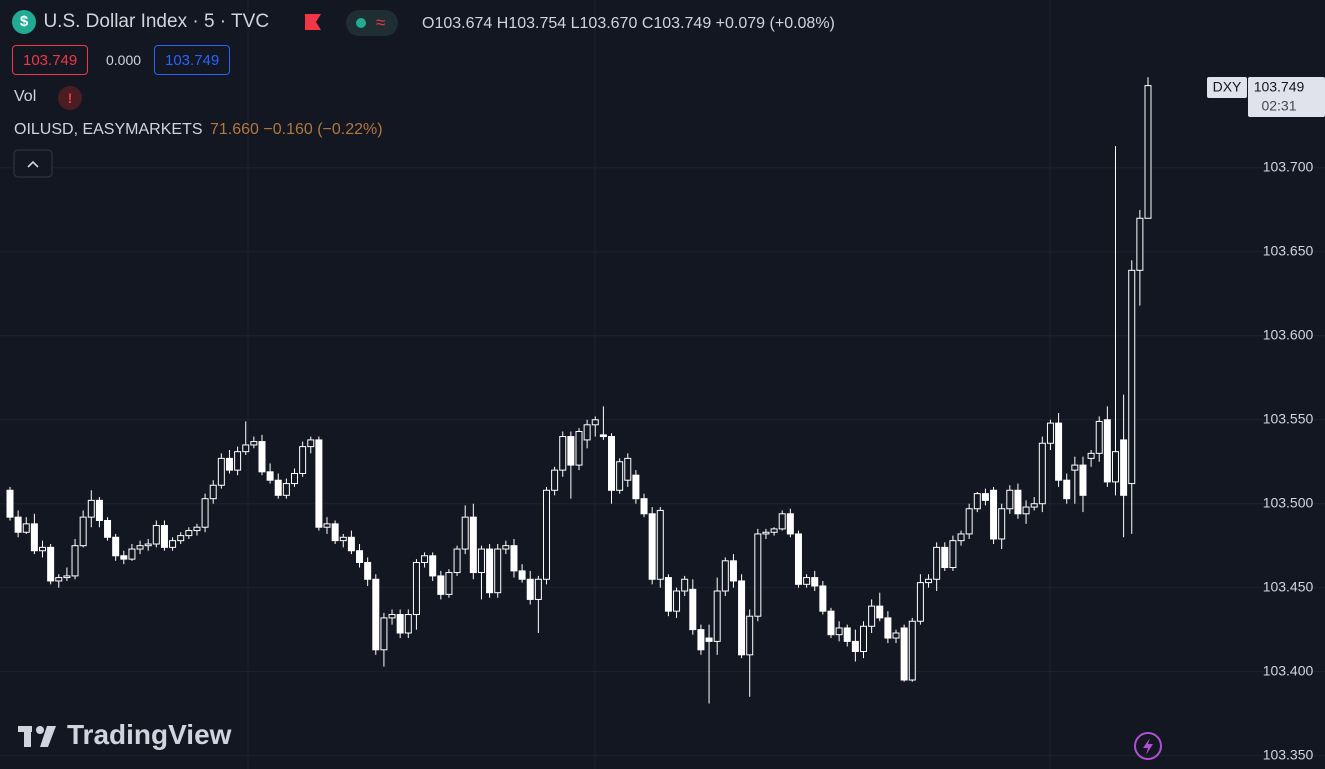 The height and width of the screenshot is (769, 1325). What do you see at coordinates (1288, 335) in the screenshot?
I see `y-tick-label: 103.600` at bounding box center [1288, 335].